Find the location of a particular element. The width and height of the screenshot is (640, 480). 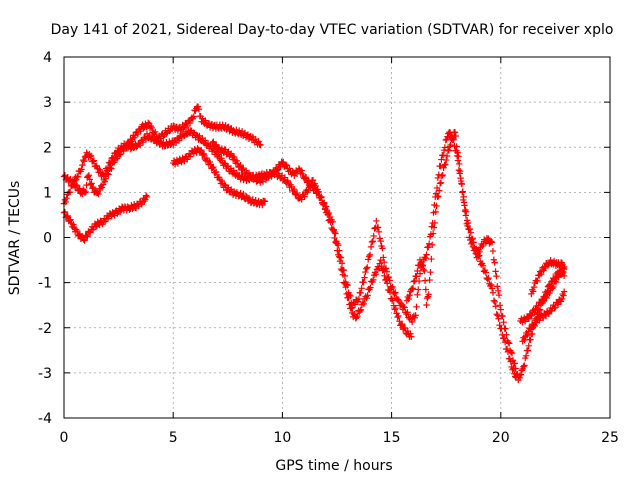

x-tick-label: 0 is located at coordinates (64, 438).